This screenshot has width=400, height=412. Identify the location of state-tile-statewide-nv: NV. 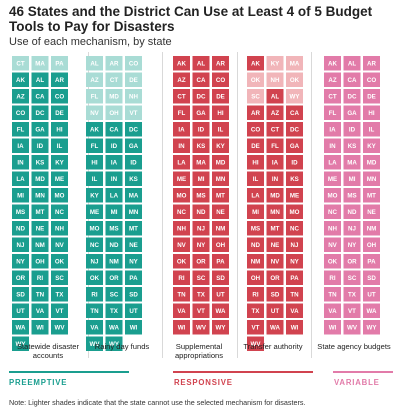
(59, 244).